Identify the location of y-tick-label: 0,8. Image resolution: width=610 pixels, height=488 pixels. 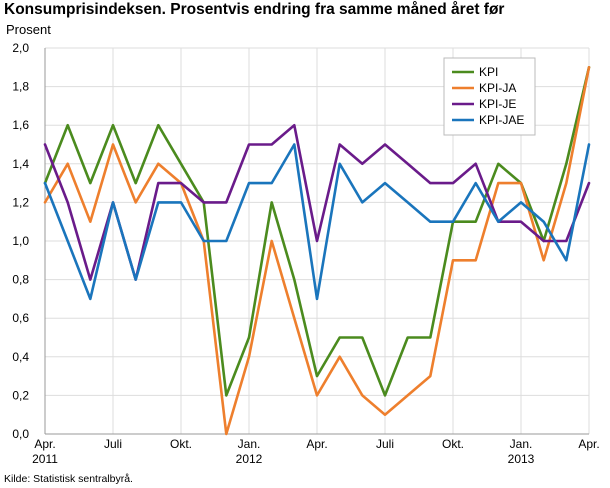
(20, 280).